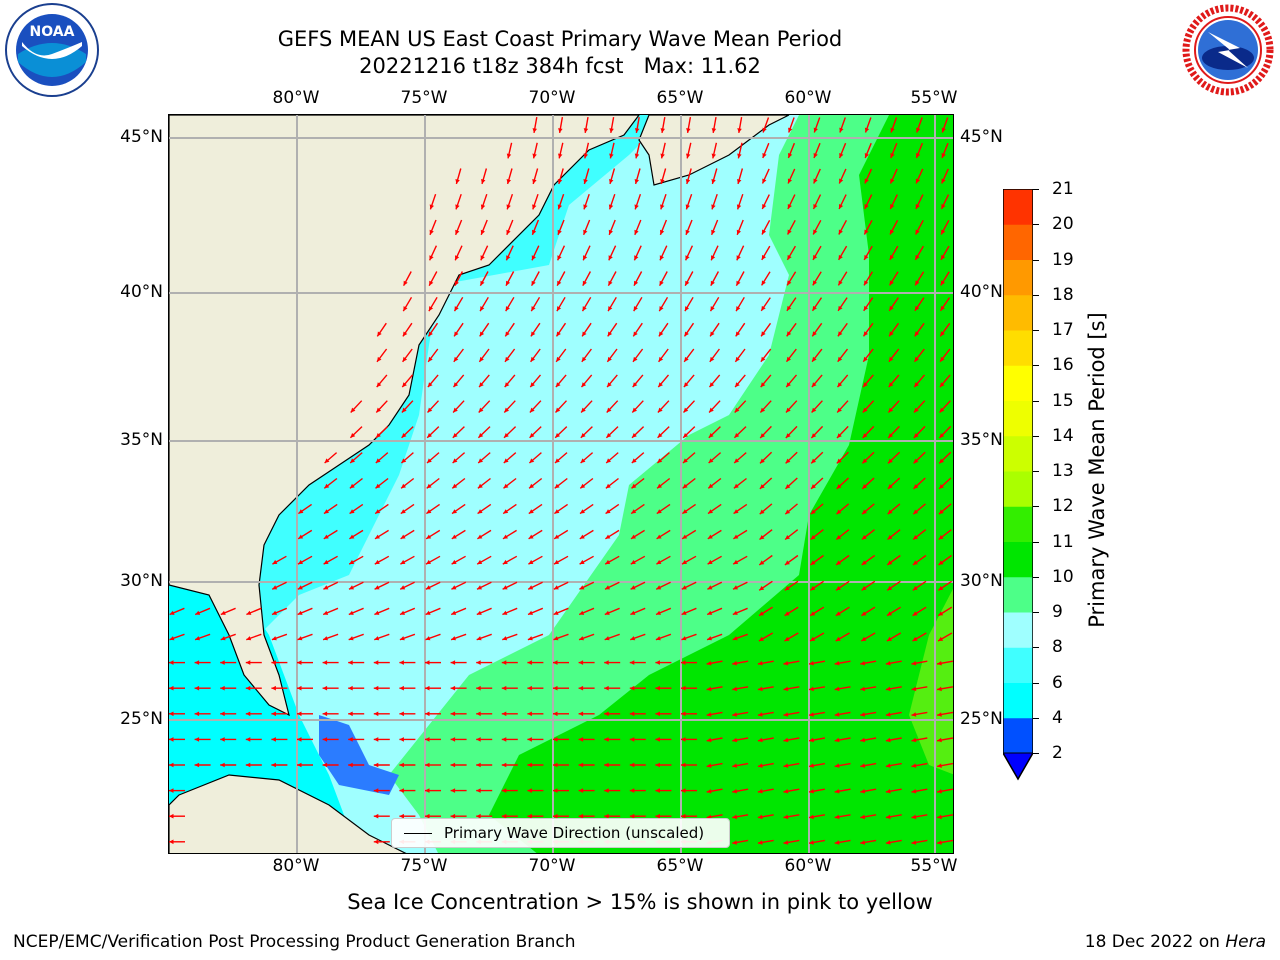  I want to click on lon-label-top-80w: 80°W, so click(296, 98).